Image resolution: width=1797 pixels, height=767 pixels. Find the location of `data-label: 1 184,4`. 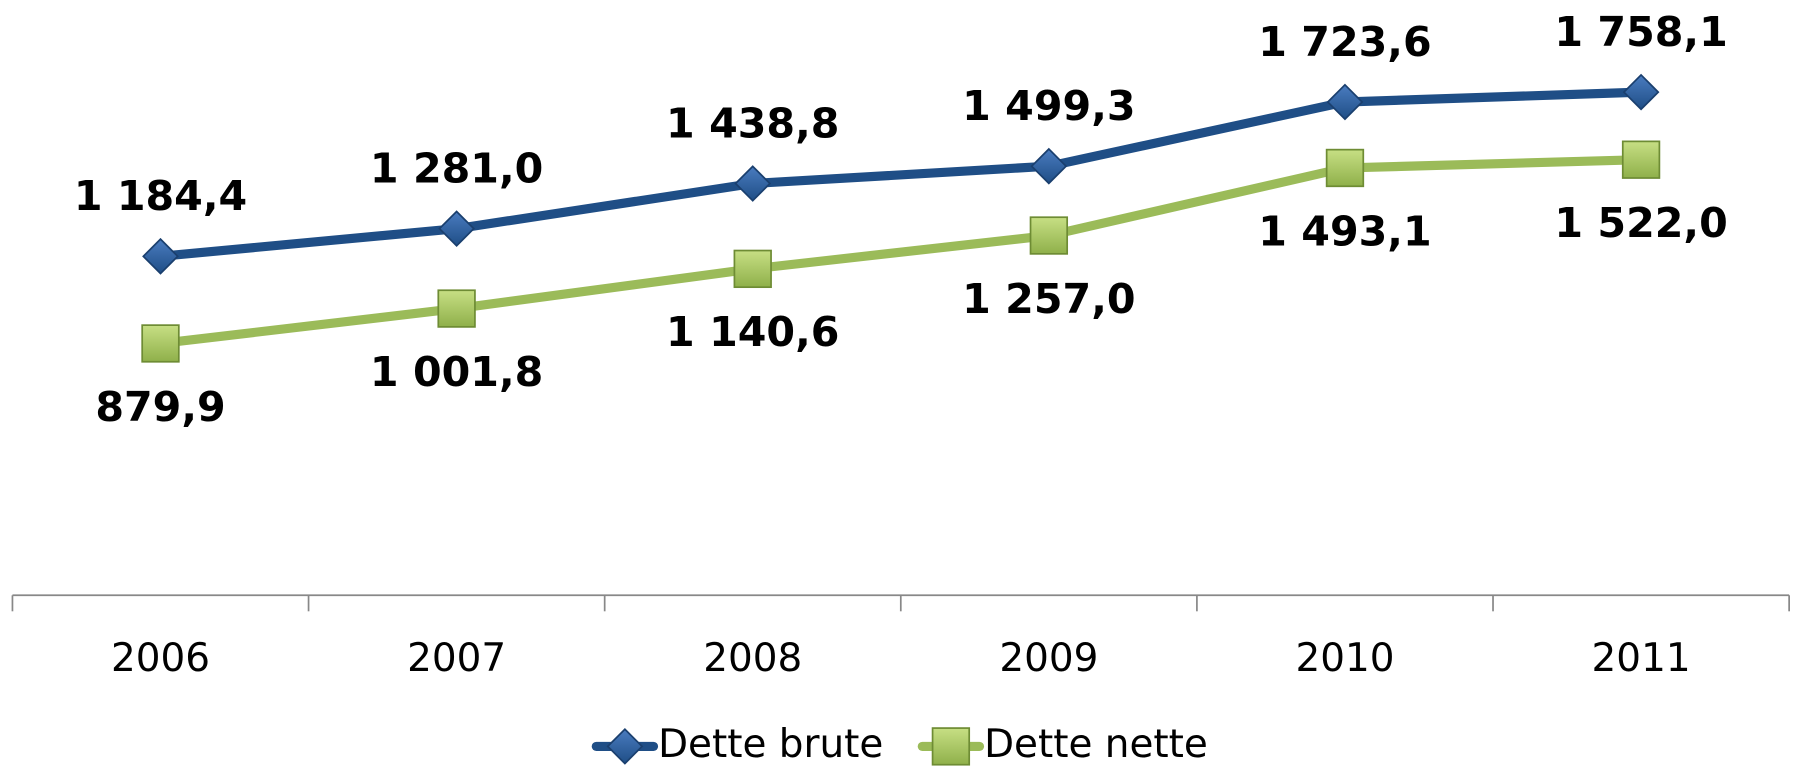

data-label: 1 184,4 is located at coordinates (160, 196).